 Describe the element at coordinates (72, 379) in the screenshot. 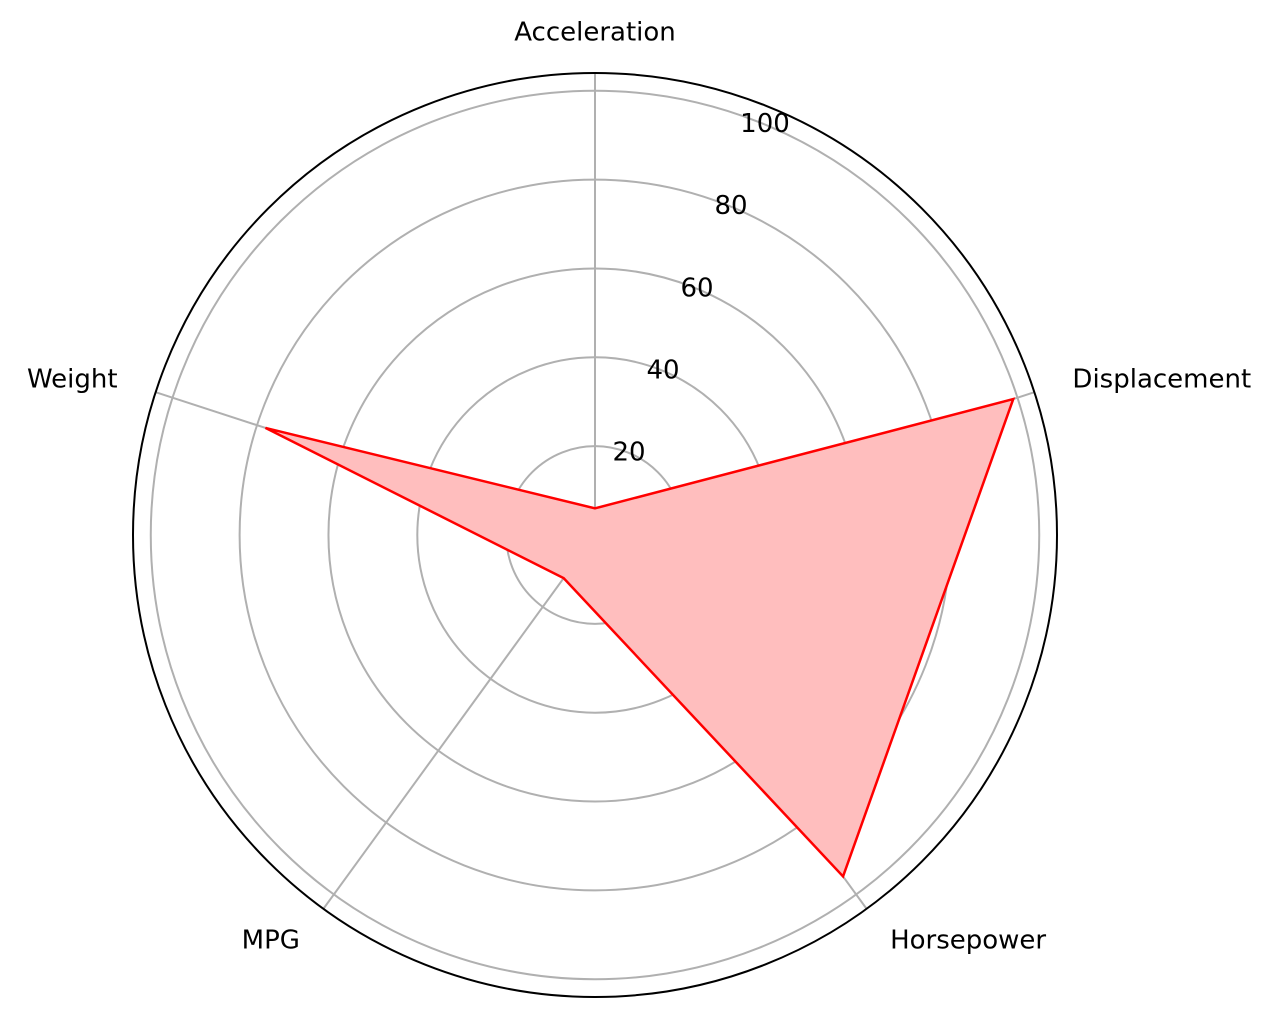

I see `category-label: Weight` at that location.